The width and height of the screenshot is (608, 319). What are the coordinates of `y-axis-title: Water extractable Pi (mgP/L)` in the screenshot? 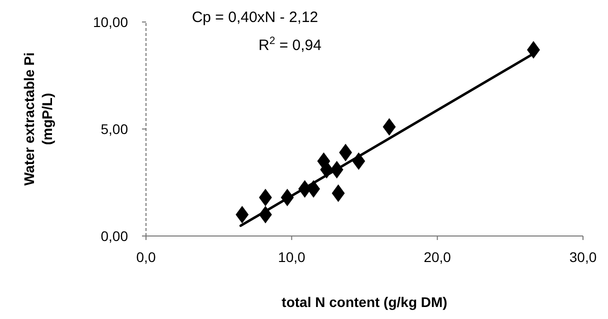 It's located at (38, 119).